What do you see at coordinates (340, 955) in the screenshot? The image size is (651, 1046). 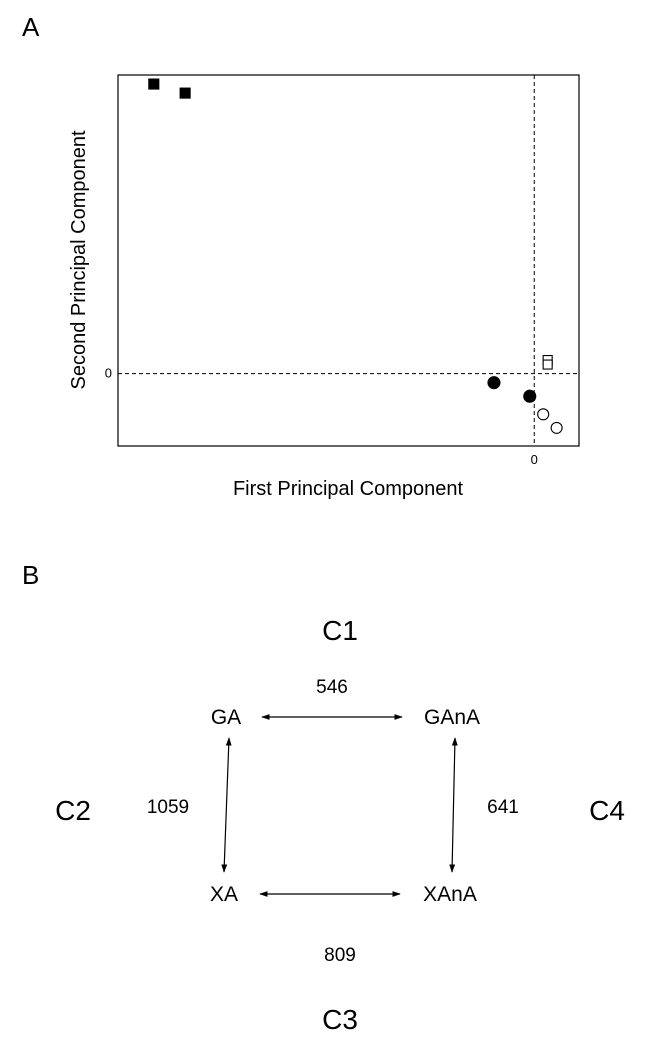 I see `edge-value-bottom: 809` at bounding box center [340, 955].